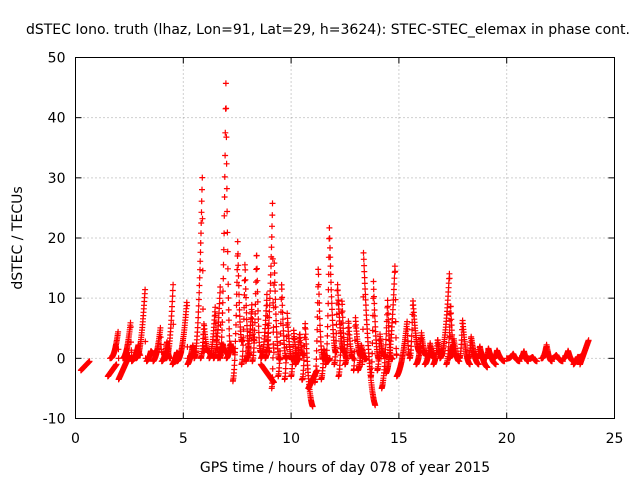  Describe the element at coordinates (18, 237) in the screenshot. I see `y-axis-label: dSTEC / TECUs` at that location.